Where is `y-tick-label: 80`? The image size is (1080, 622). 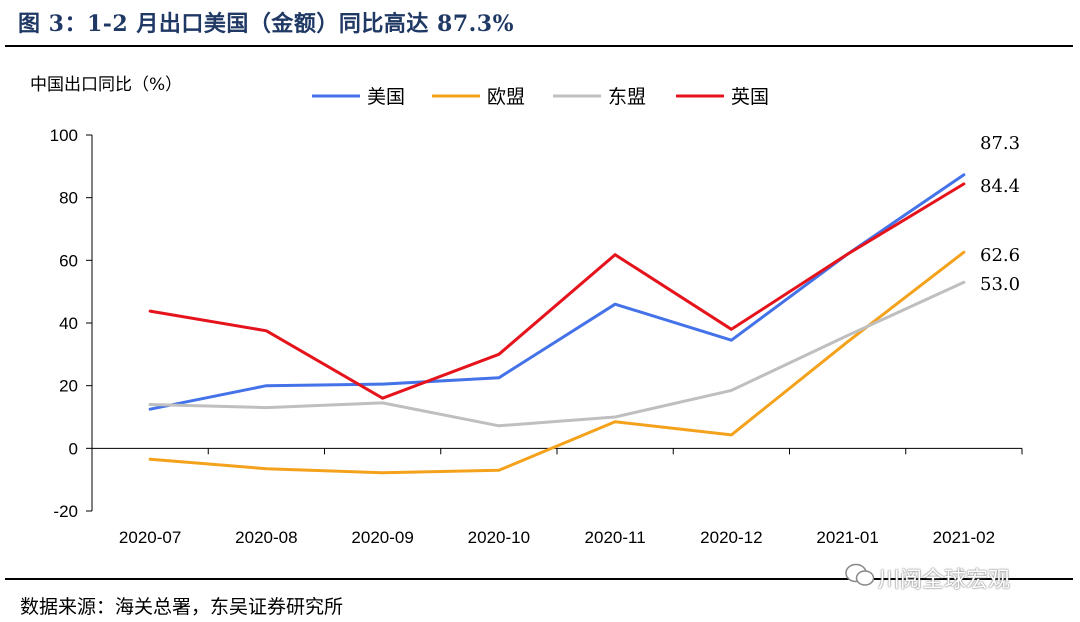 y-tick-label: 80 is located at coordinates (68, 198).